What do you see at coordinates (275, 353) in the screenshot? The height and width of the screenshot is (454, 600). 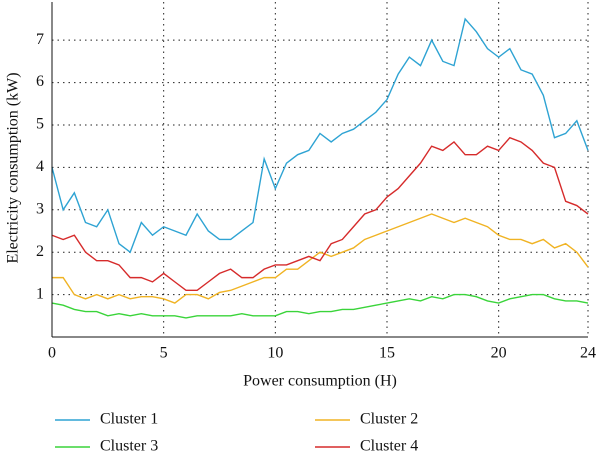 I see `x-tick-label: 10` at bounding box center [275, 353].